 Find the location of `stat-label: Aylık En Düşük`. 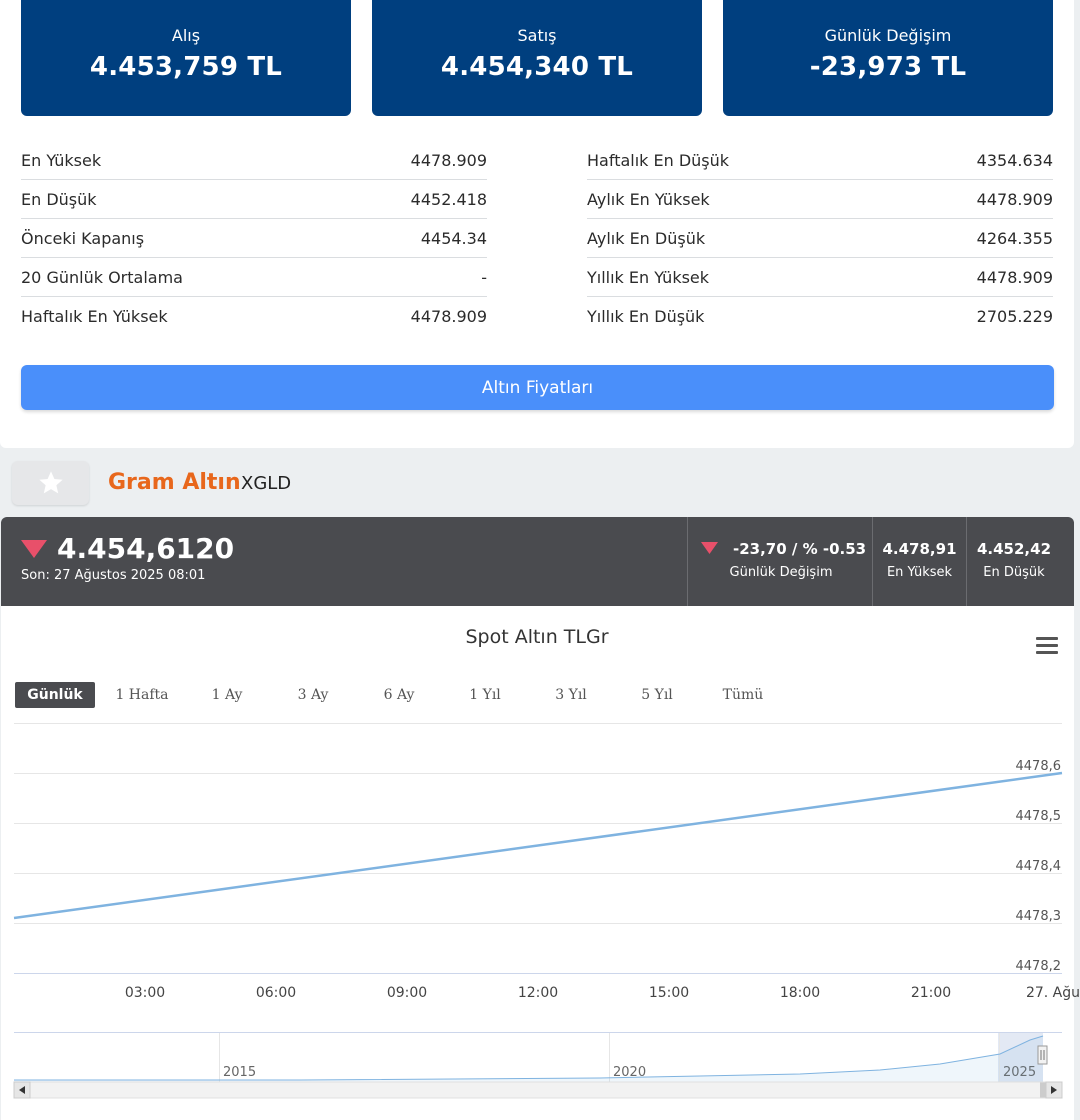

stat-label: Aylık En Düşük is located at coordinates (646, 238).